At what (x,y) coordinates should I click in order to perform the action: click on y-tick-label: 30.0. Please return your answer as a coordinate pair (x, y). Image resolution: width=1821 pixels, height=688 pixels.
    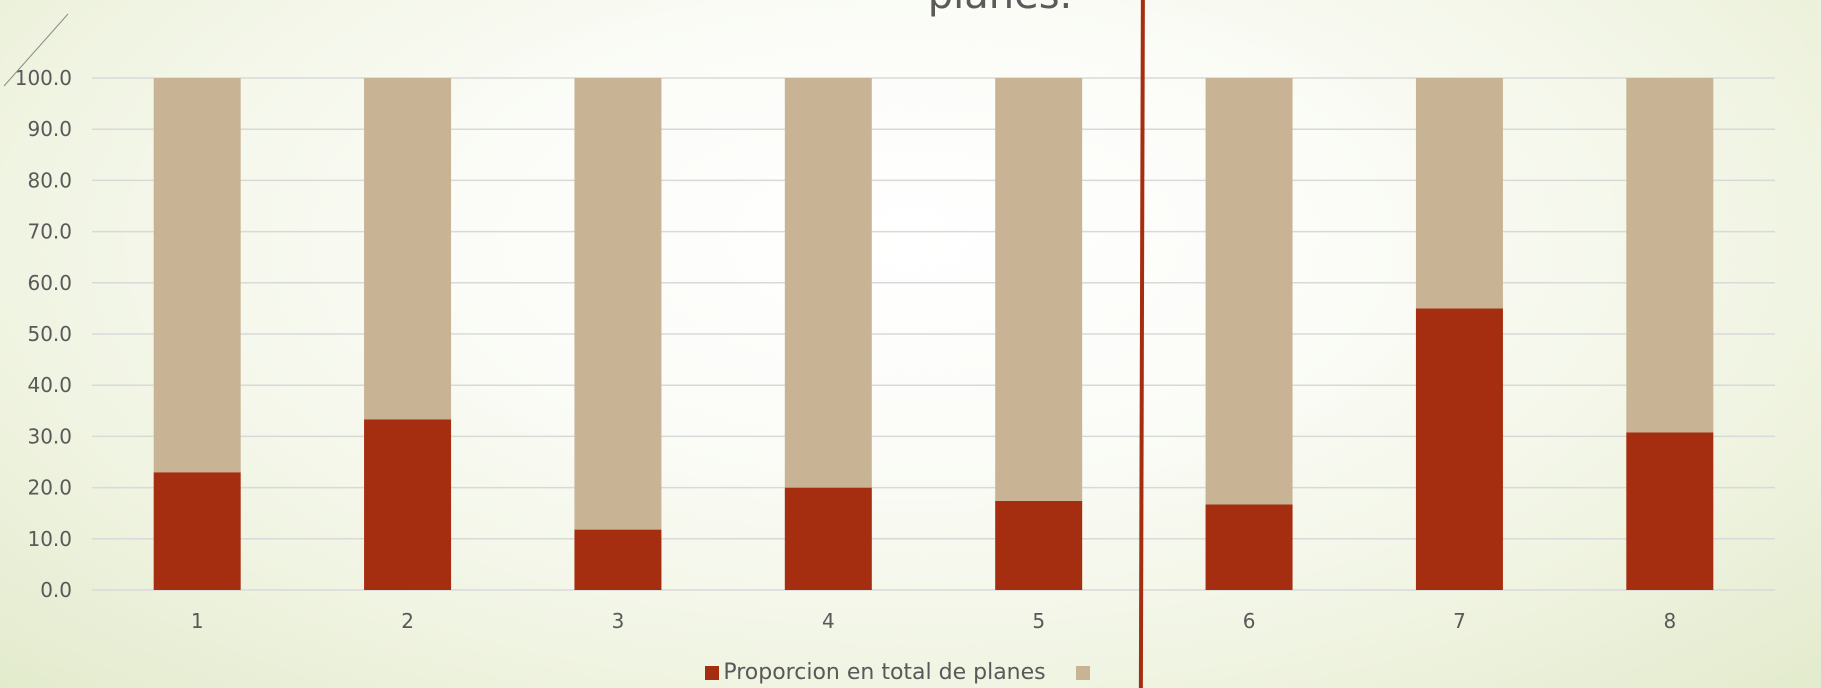
    Looking at the image, I should click on (49, 436).